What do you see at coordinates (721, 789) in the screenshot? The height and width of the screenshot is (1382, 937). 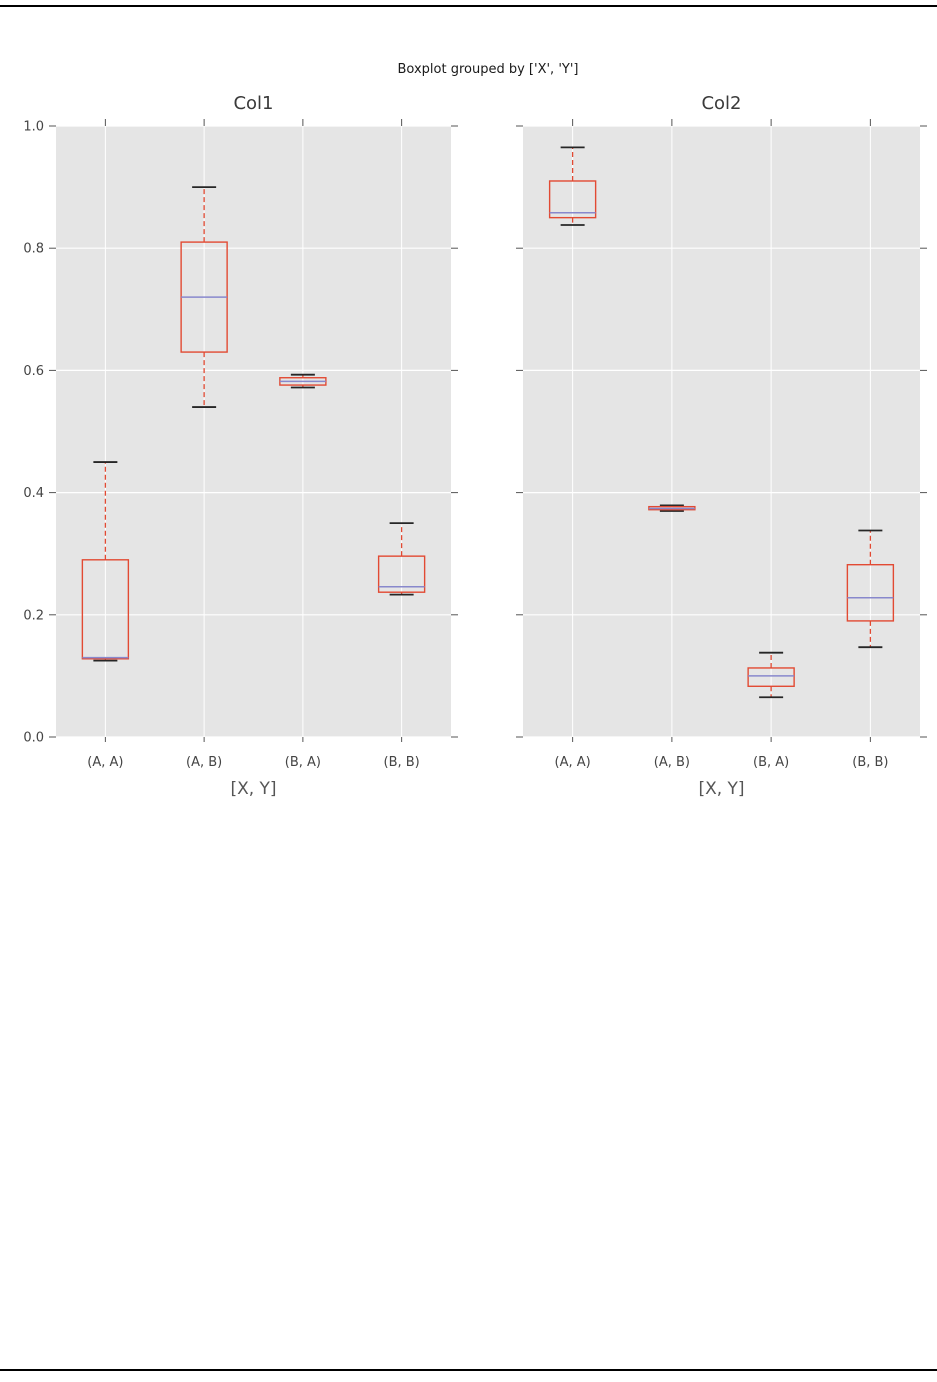 I see `x-axis-label-col2: [X, Y]` at bounding box center [721, 789].